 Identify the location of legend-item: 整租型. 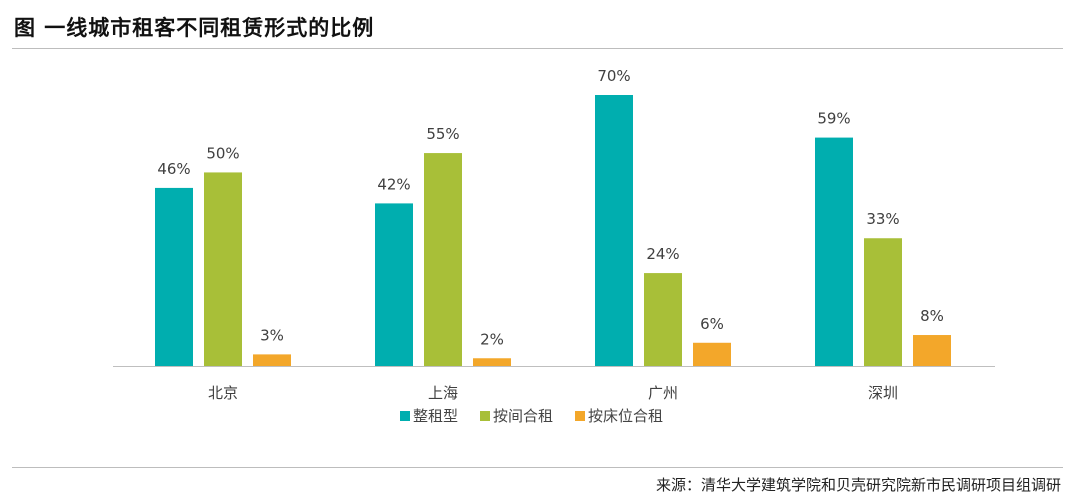
(429, 415).